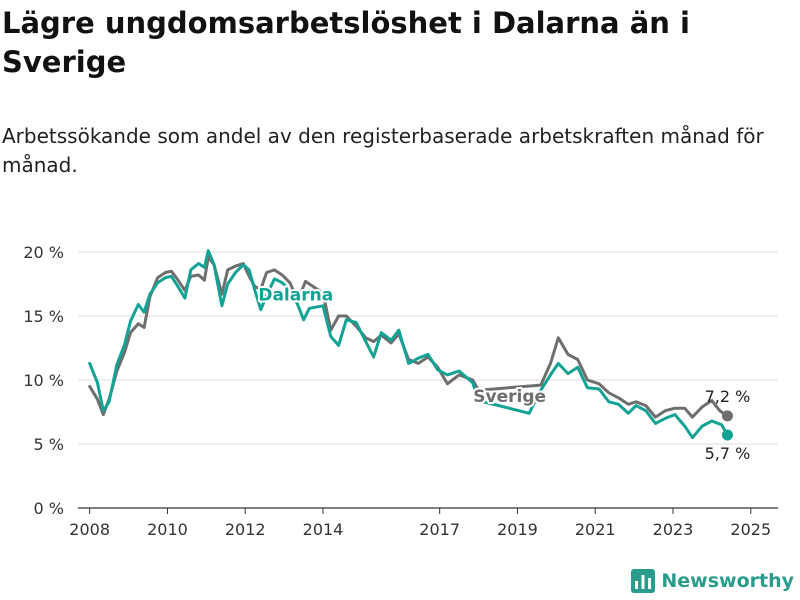 This screenshot has height=600, width=800. I want to click on brand-logo: Newsworthy, so click(712, 581).